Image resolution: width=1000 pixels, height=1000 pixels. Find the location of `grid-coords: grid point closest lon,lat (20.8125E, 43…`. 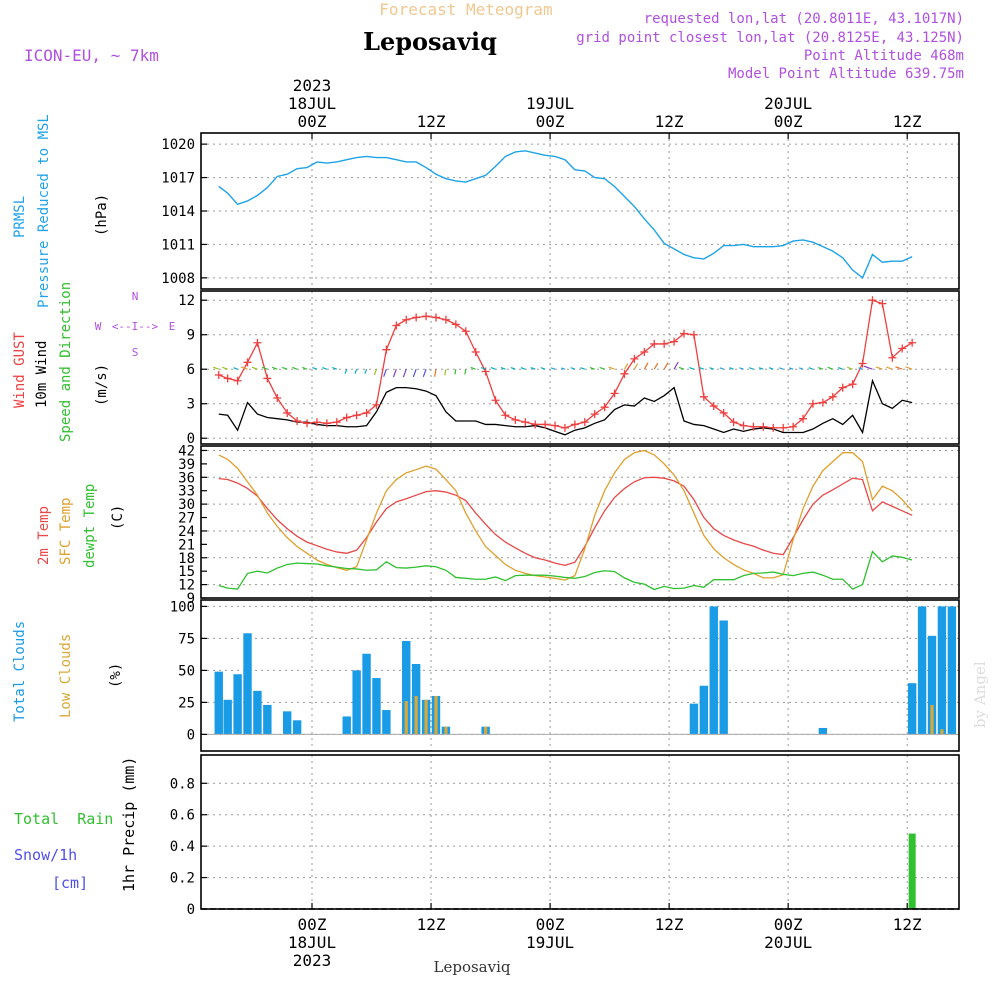

grid-coords: grid point closest lon,lat (20.8125E, 43… is located at coordinates (770, 38).